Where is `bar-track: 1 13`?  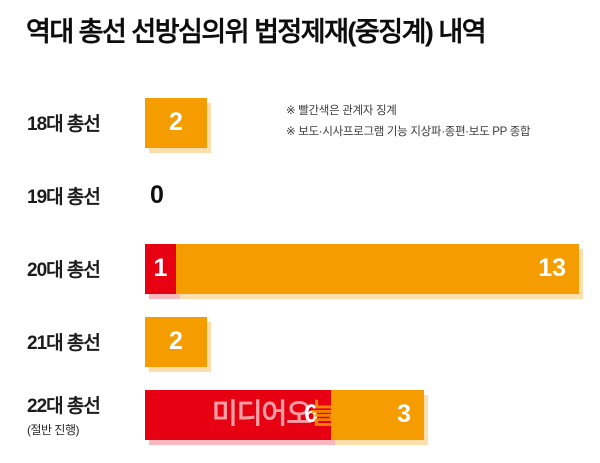
bar-track: 1 13 is located at coordinates (372, 268).